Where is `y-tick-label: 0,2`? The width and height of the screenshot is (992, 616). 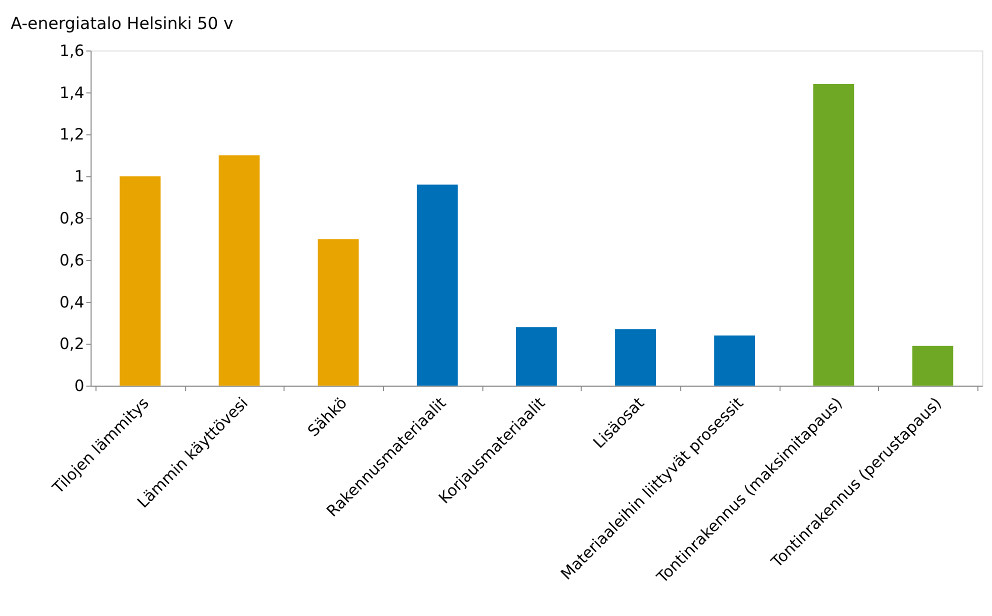
y-tick-label: 0,2 is located at coordinates (72, 344).